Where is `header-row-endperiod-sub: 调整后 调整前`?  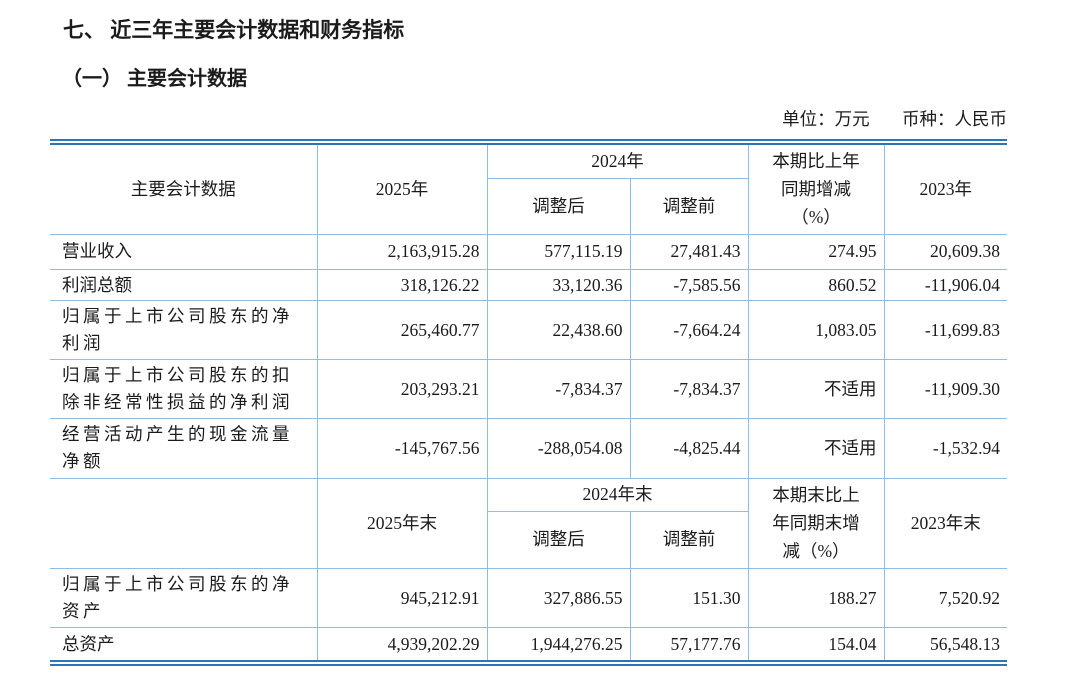
header-row-endperiod-sub: 调整后 调整前 is located at coordinates (528, 539).